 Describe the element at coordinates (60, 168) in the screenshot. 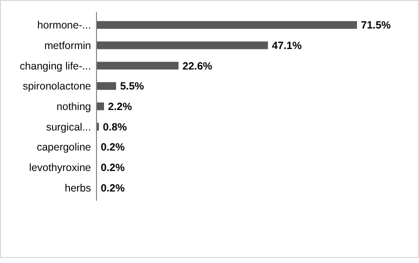

I see `y-tick-label: levothyroxine` at that location.